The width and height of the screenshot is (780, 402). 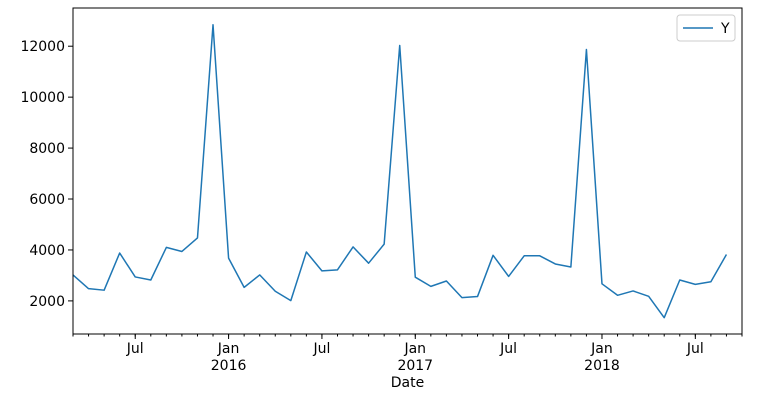 I want to click on x-axis-label: Date, so click(x=407, y=383).